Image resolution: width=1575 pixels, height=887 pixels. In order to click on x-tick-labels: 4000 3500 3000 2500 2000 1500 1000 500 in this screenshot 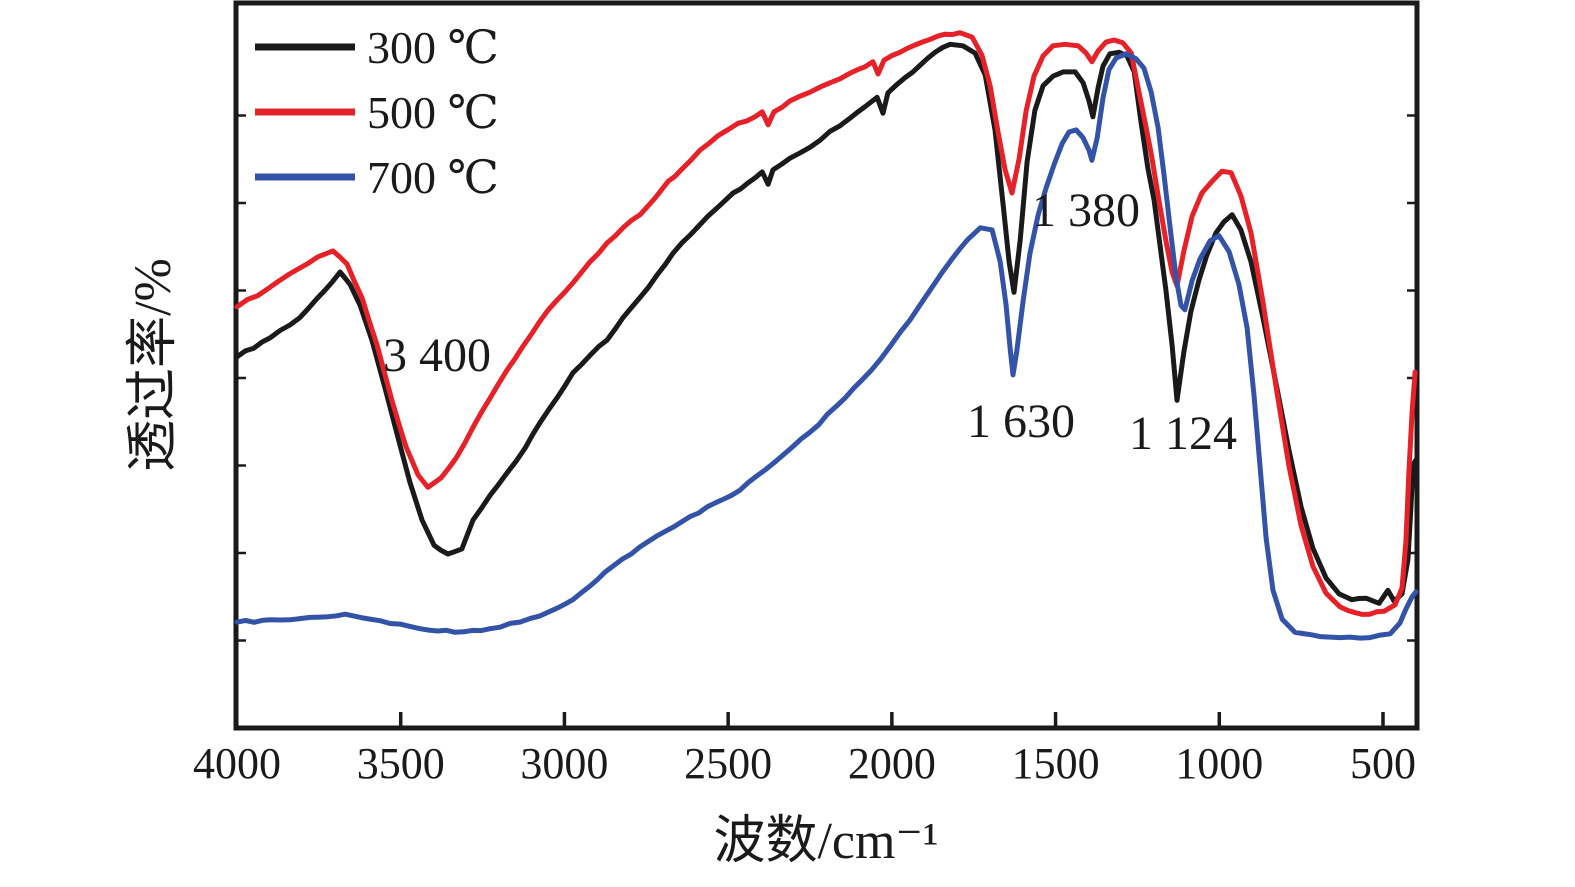, I will do `click(804, 763)`.